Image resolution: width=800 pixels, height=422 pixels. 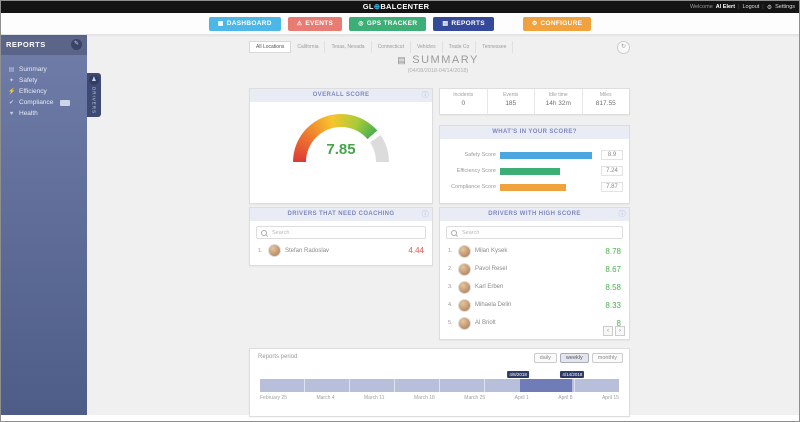 What do you see at coordinates (11, 103) in the screenshot?
I see `check-icon: ✔` at bounding box center [11, 103].